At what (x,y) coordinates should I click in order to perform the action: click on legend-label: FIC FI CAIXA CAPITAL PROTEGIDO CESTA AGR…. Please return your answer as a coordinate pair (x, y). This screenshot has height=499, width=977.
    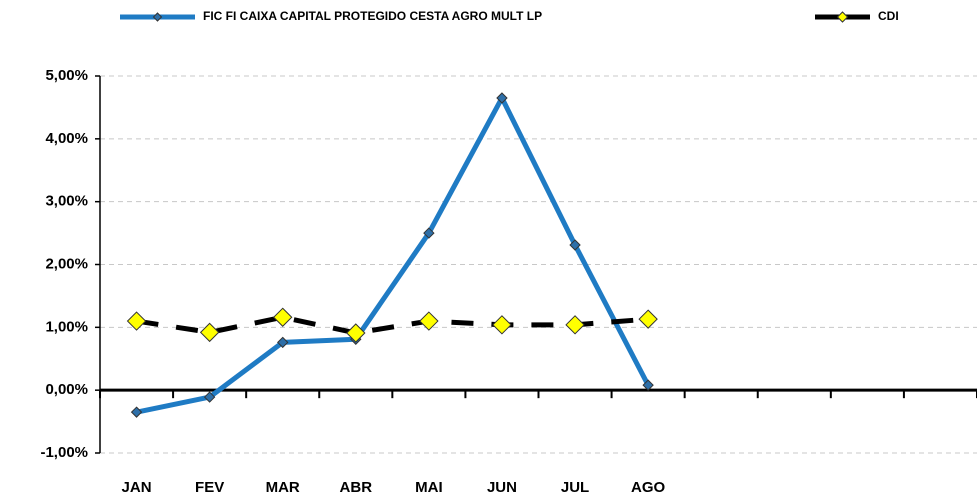
    Looking at the image, I should click on (372, 16).